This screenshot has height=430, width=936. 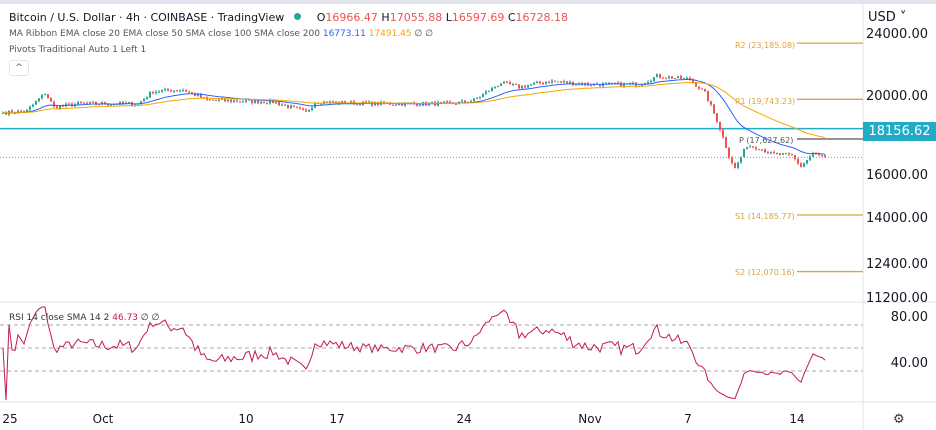 What do you see at coordinates (19, 68) in the screenshot?
I see `chevron-up-icon: ^` at bounding box center [19, 68].